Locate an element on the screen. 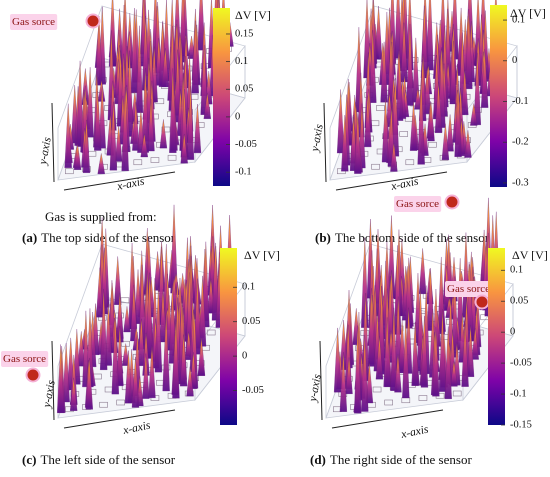 The image size is (550, 477). caption: (a) The top side of the sensor is located at coordinates (99, 237).